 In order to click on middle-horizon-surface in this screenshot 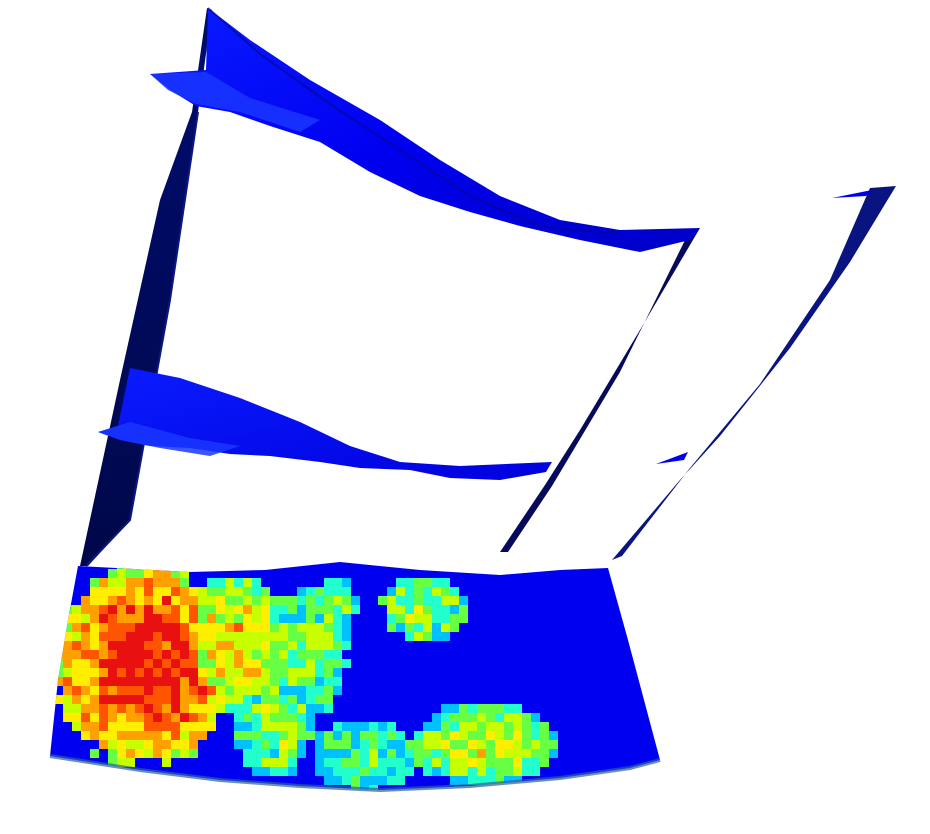, I will do `click(325, 424)`.